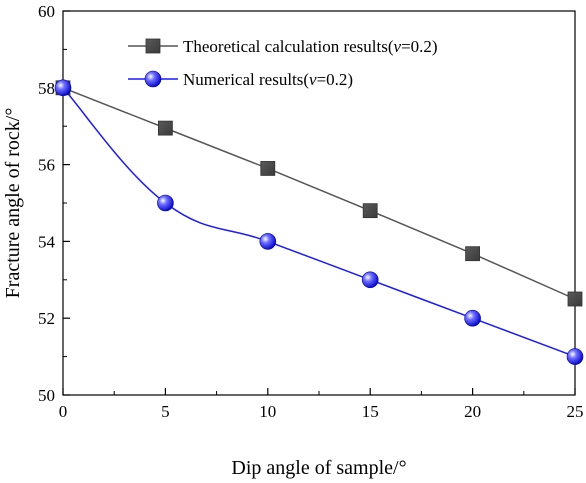  I want to click on x-tick-label: 10, so click(267, 411).